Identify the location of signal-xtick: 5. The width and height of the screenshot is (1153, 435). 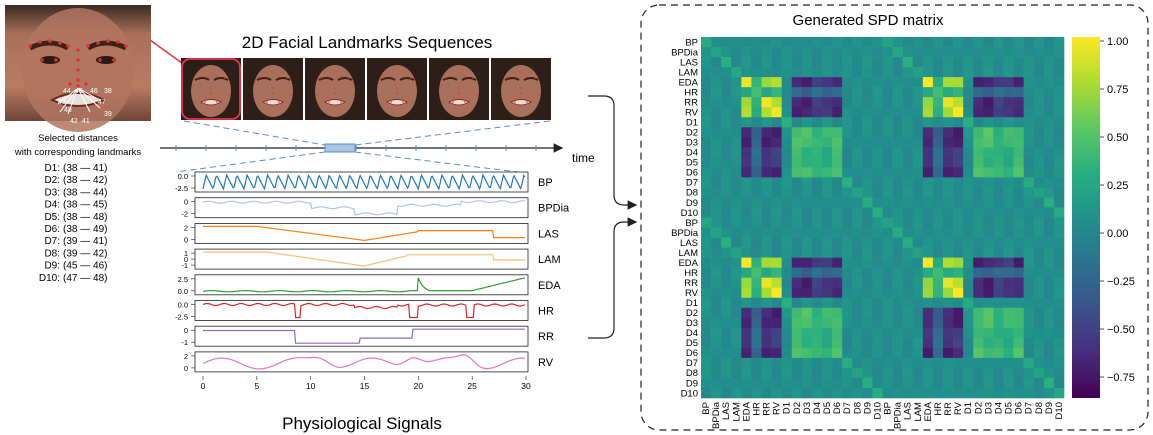
(256, 386).